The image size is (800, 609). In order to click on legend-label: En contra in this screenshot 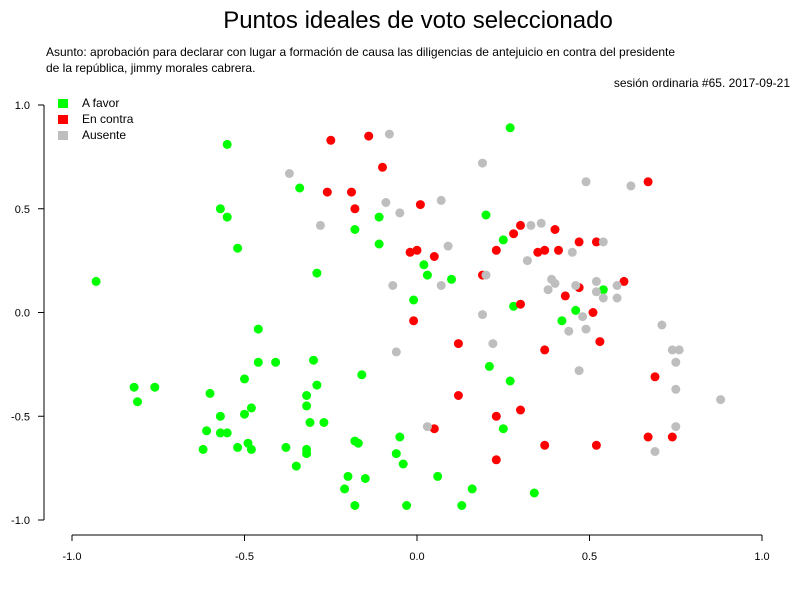, I will do `click(108, 119)`.